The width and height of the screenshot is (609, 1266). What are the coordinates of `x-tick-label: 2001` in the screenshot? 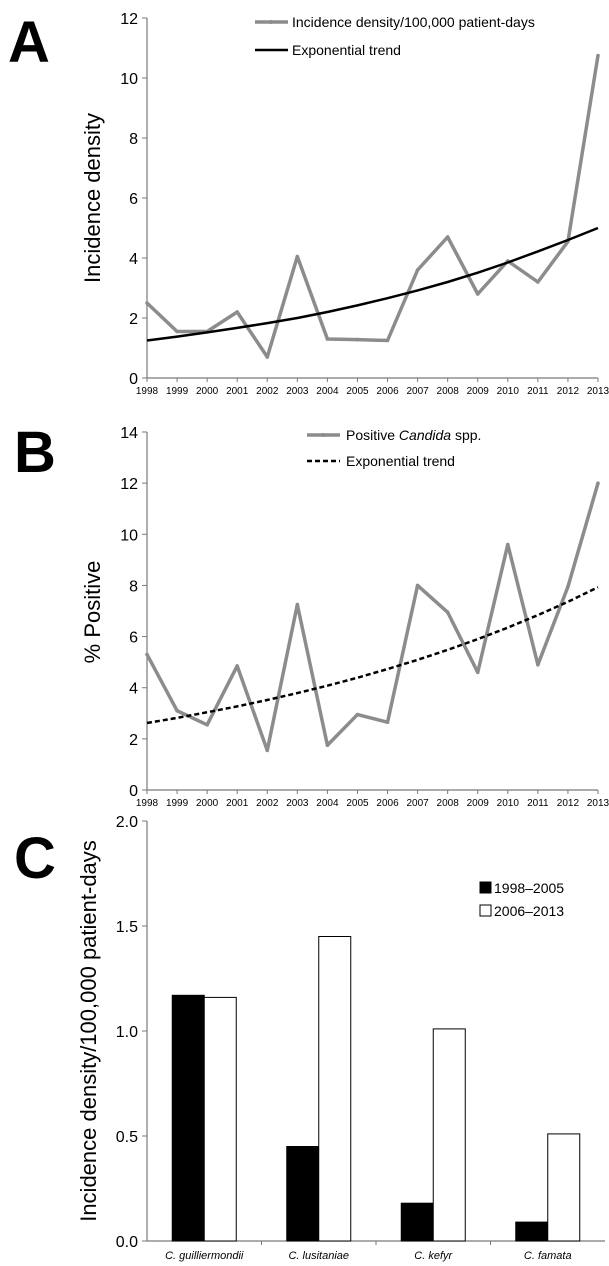 It's located at (237, 391).